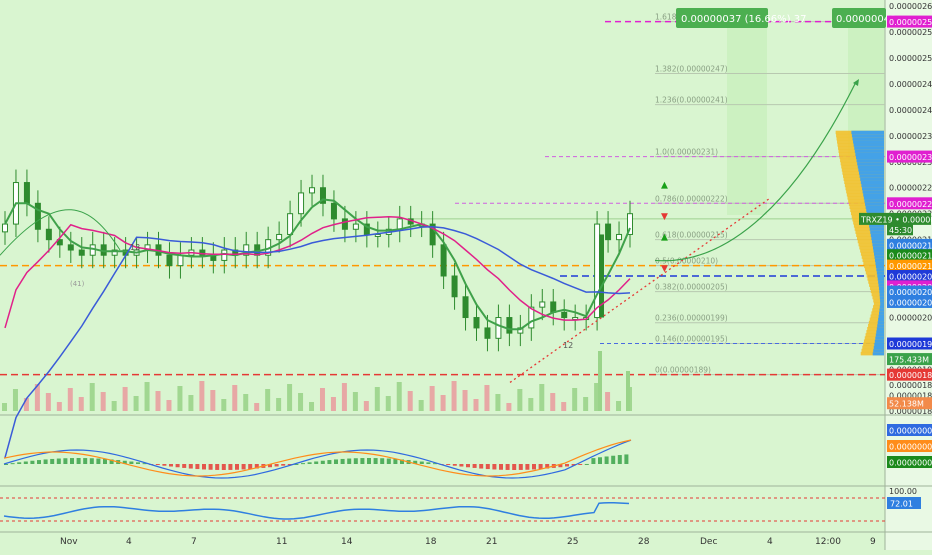  I want to click on x-tick-label: Nov, so click(69, 542).